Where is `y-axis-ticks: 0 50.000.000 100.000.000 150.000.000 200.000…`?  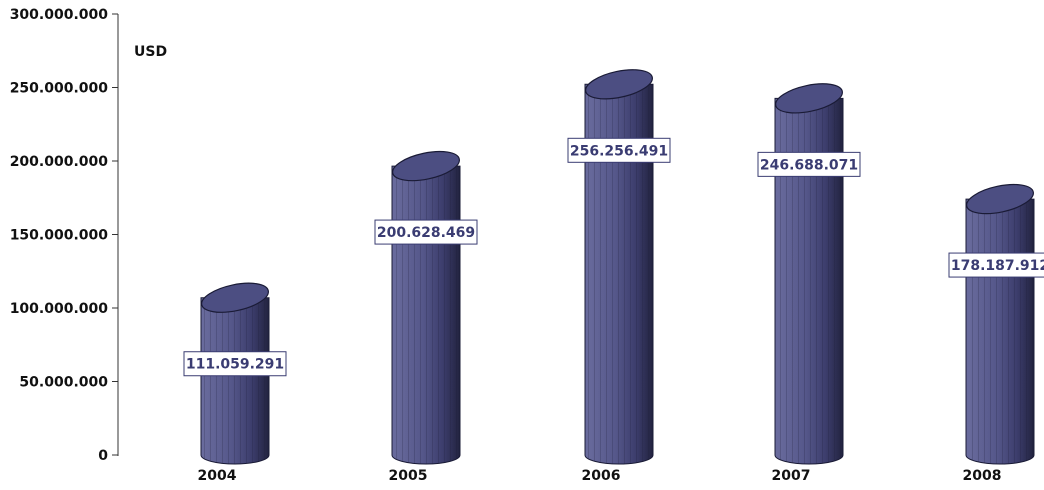
y-axis-ticks: 0 50.000.000 100.000.000 150.000.000 200.000… is located at coordinates (64, 235).